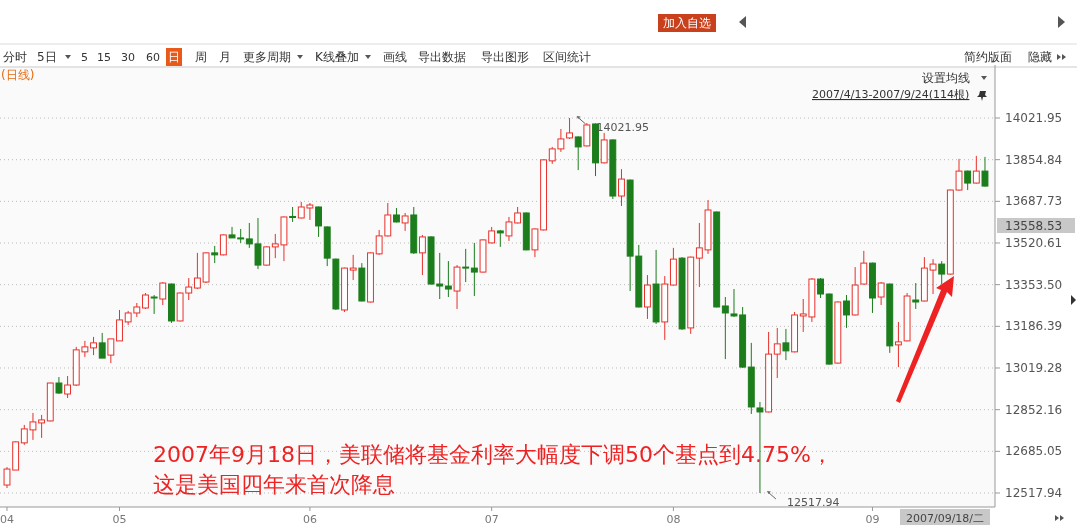 This screenshot has height=529, width=1077. What do you see at coordinates (673, 519) in the screenshot?
I see `x-tick-label: 08` at bounding box center [673, 519].